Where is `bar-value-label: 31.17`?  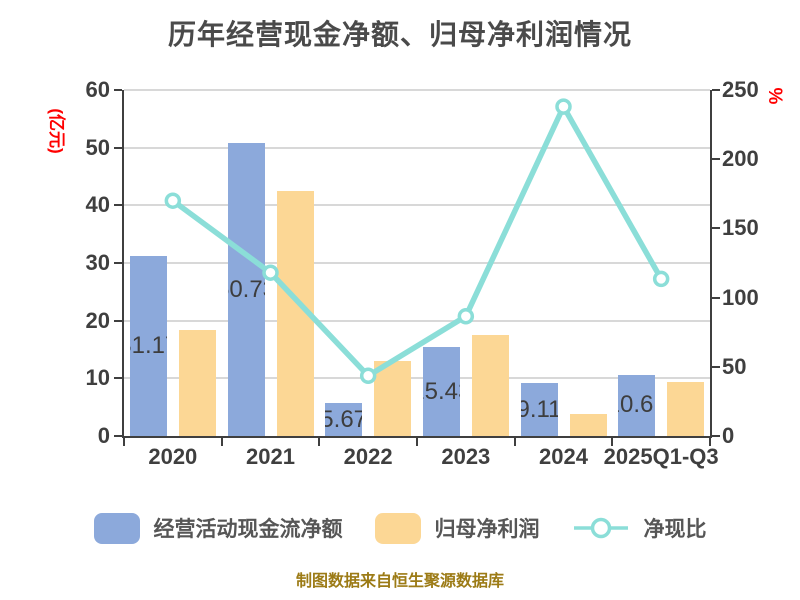
bar-value-label: 31.17 is located at coordinates (148, 346).